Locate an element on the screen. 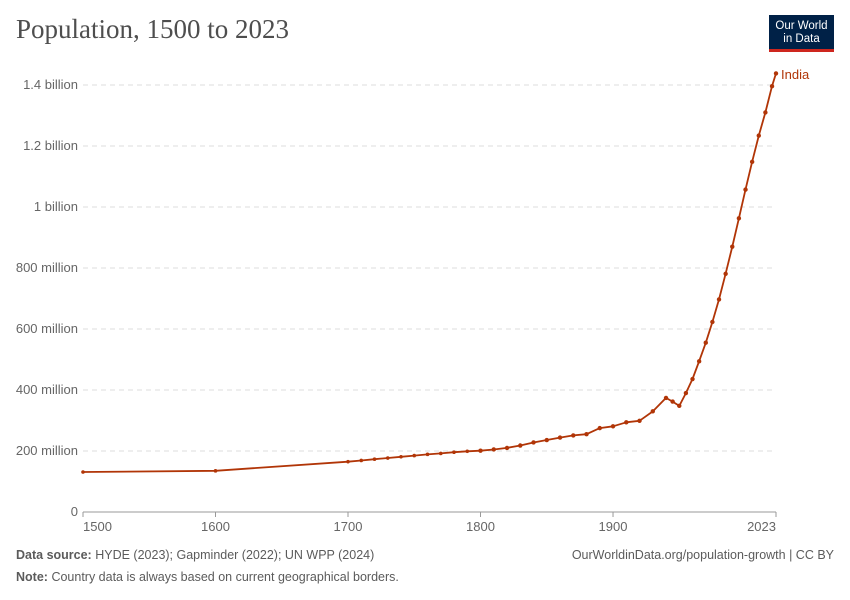  x-tick-label: 2023 is located at coordinates (761, 526).